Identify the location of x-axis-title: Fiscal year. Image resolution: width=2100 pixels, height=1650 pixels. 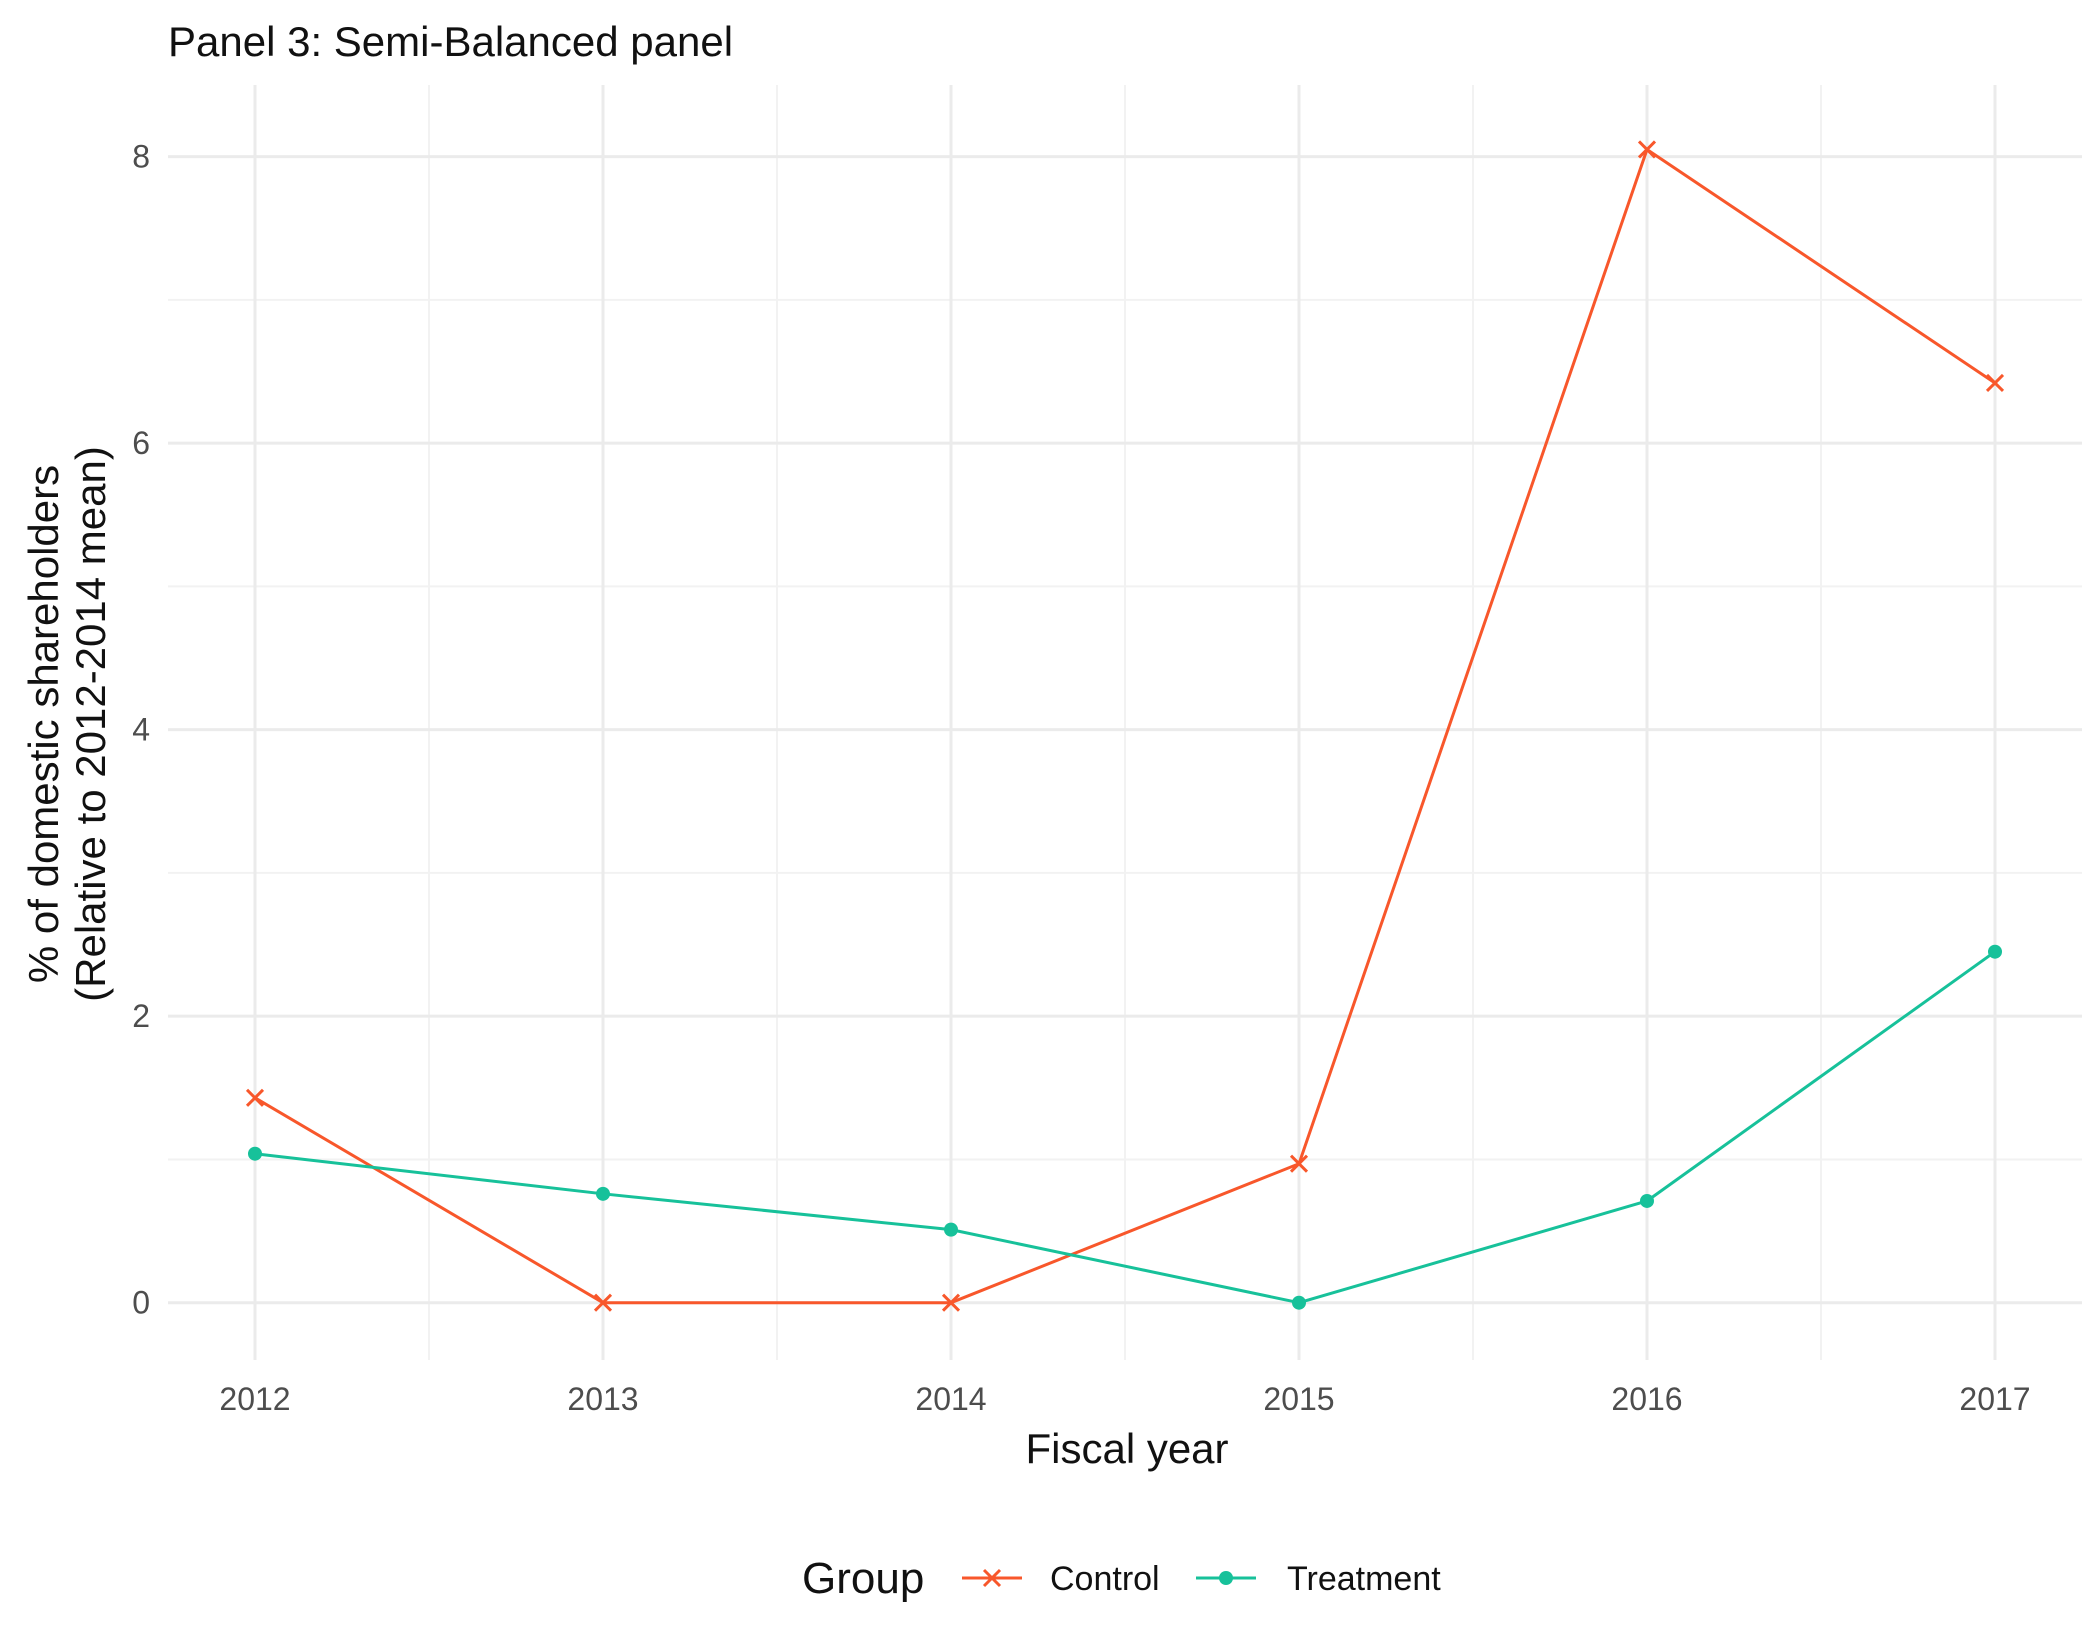
(1126, 1448).